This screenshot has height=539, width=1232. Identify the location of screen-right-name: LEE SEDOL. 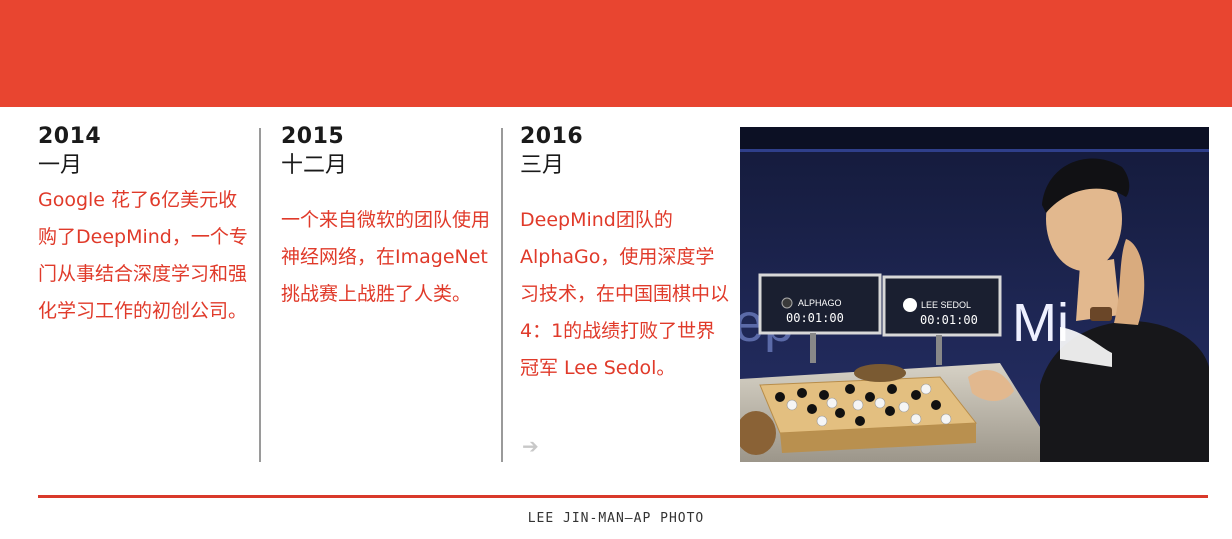
(946, 305).